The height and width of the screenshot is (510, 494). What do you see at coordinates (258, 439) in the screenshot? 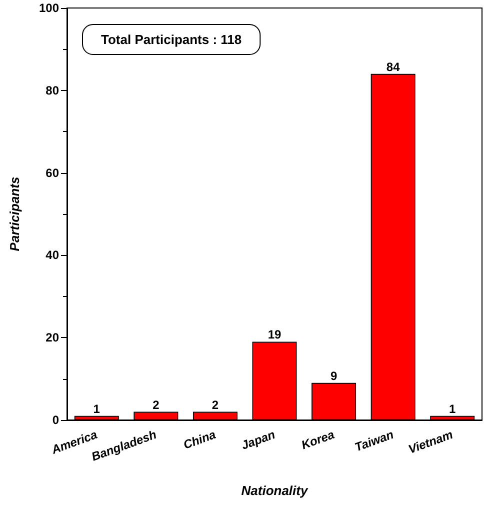
I see `x-tick-label: Japan` at bounding box center [258, 439].